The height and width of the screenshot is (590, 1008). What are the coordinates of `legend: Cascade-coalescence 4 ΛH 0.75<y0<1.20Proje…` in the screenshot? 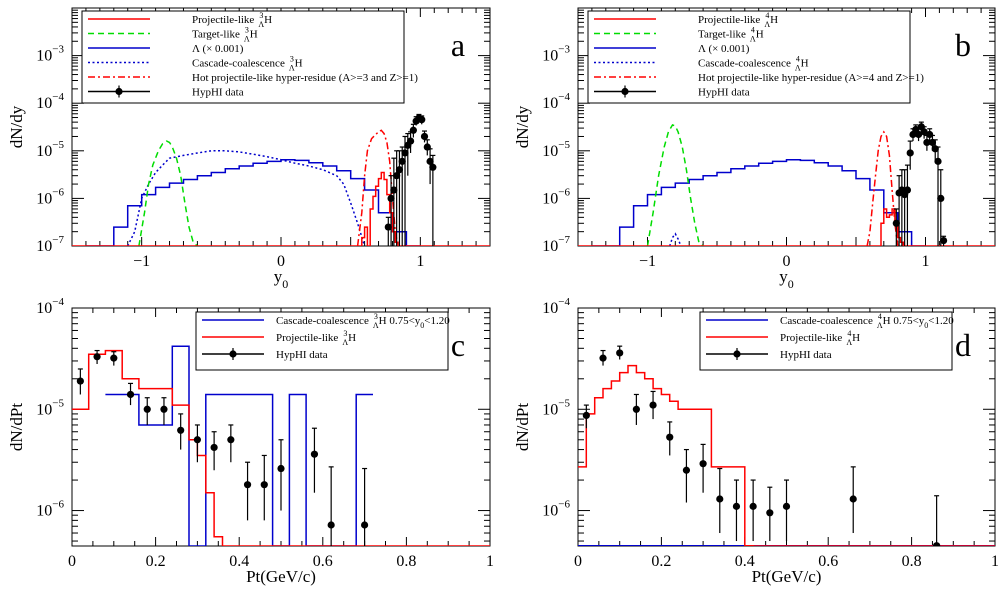 It's located at (826, 341).